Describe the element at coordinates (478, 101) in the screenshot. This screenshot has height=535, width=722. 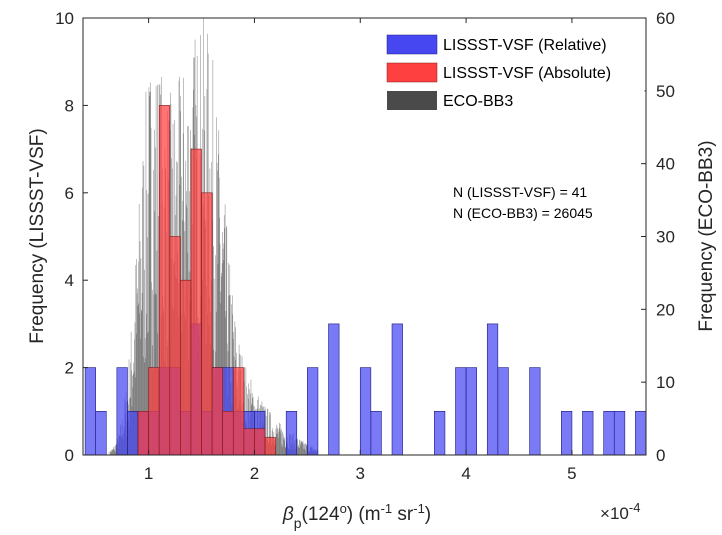
I see `legend-label-eco: ECO-BB3` at that location.